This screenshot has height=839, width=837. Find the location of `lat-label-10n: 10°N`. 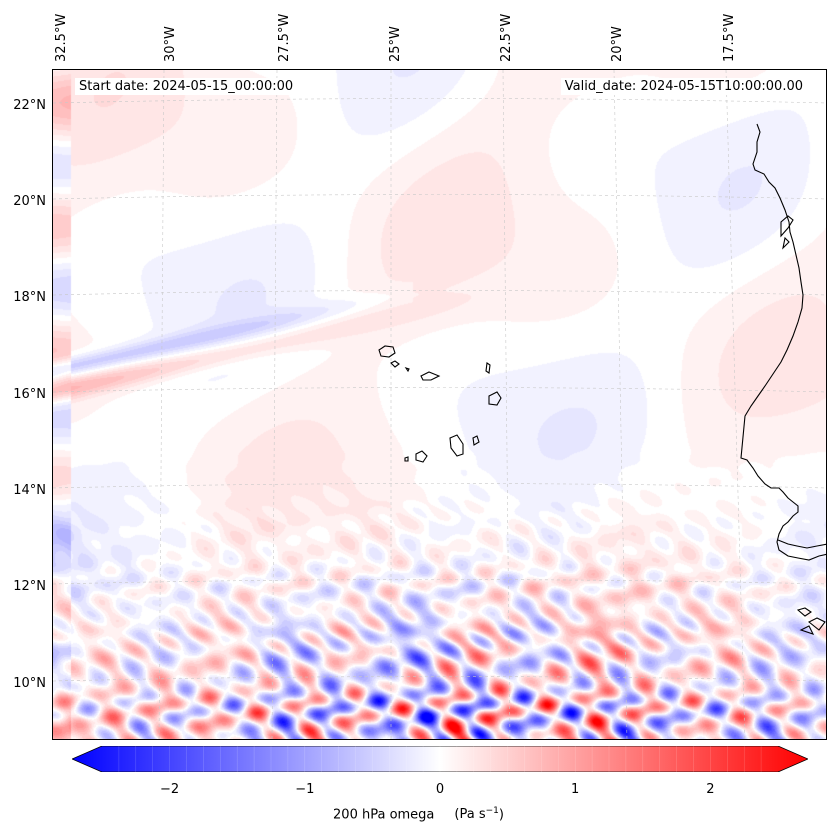

lat-label-10n: 10°N is located at coordinates (29, 683).